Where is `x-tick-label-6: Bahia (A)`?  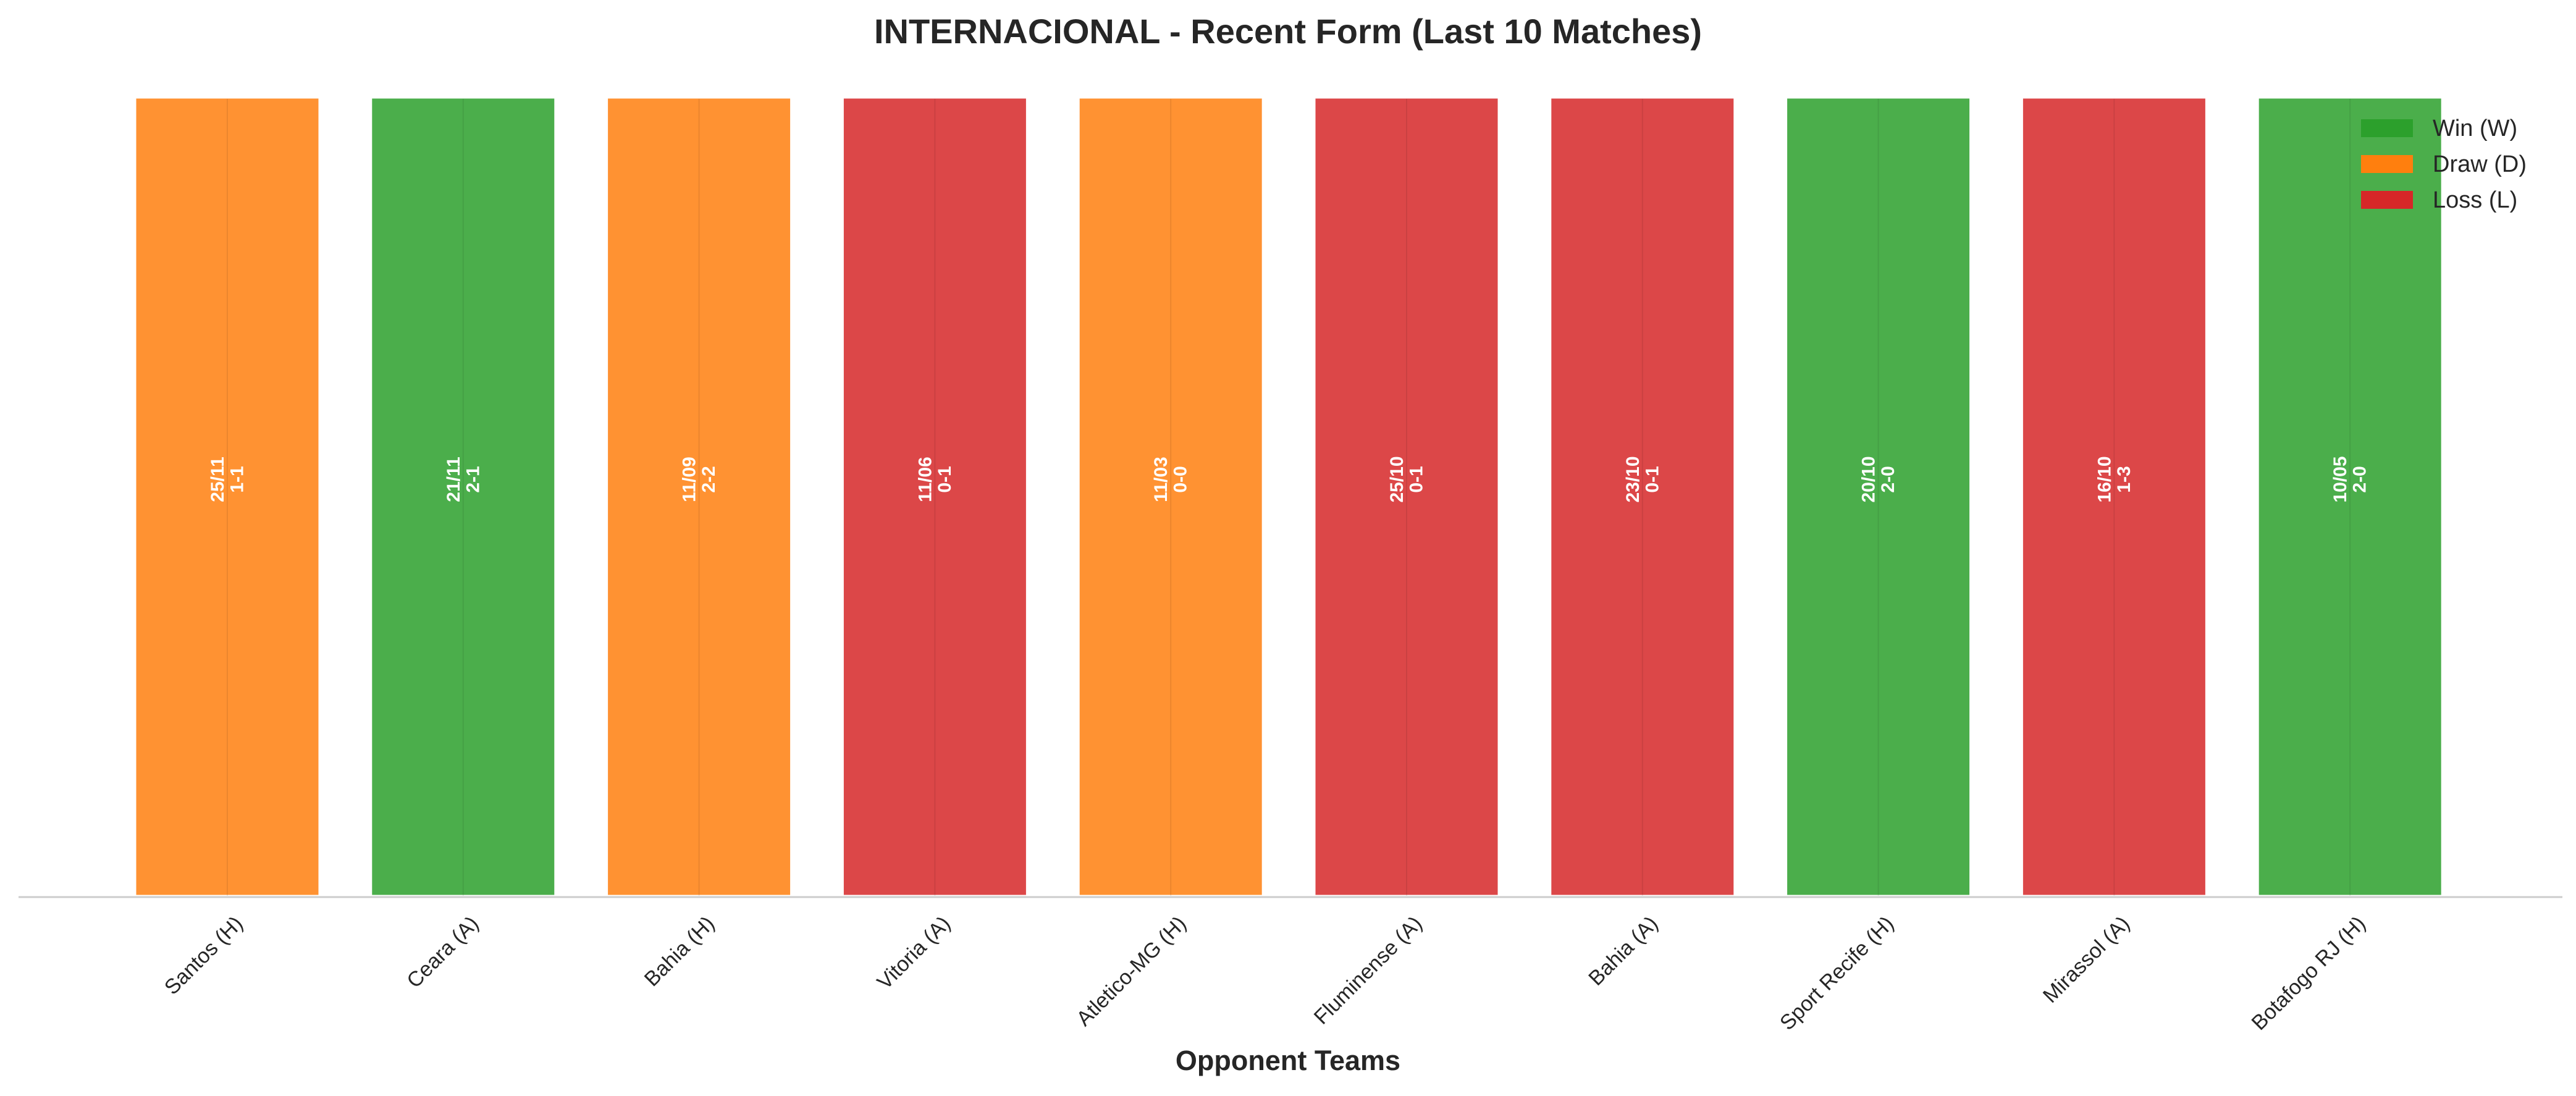
x-tick-label-6: Bahia (A) is located at coordinates (1623, 951).